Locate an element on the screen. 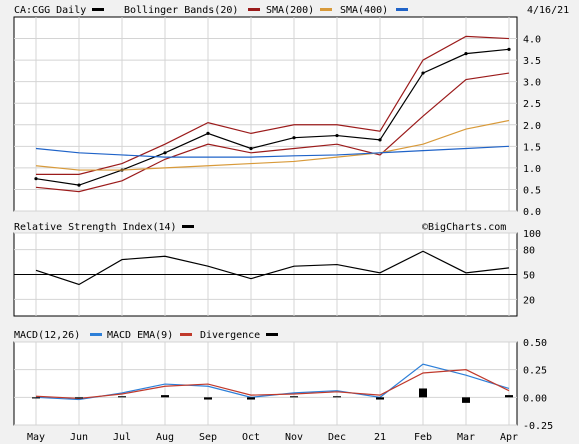 This screenshot has height=444, width=579. divergence-legend-swatch is located at coordinates (272, 334).